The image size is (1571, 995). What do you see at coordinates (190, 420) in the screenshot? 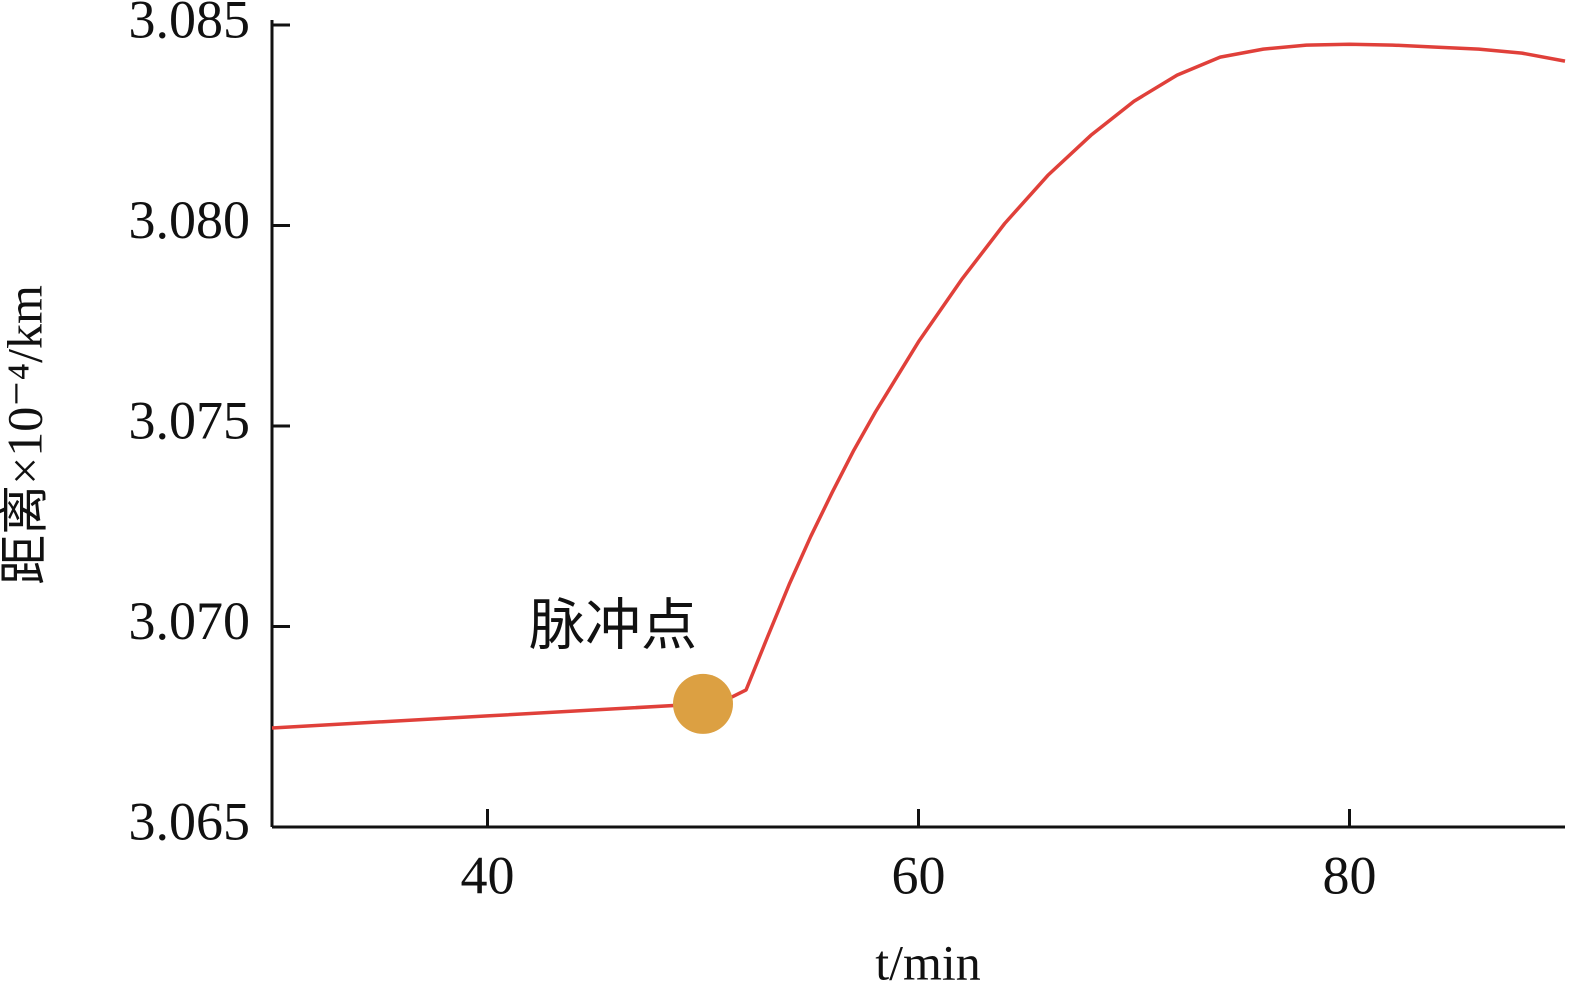
I see `y-tick-label: 3.075` at bounding box center [190, 420].